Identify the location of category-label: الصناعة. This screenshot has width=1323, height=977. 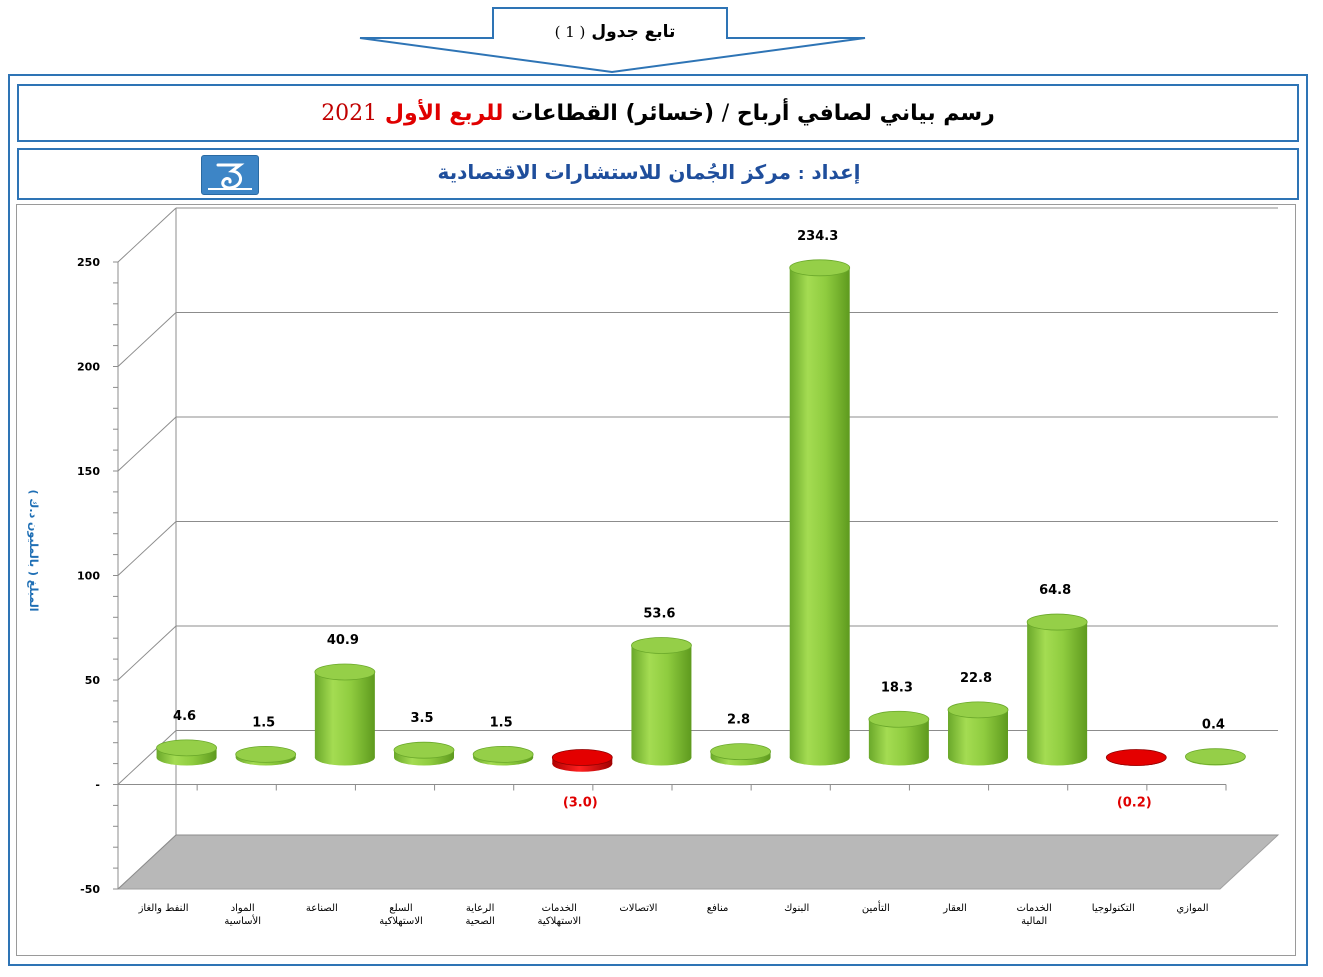
(322, 908).